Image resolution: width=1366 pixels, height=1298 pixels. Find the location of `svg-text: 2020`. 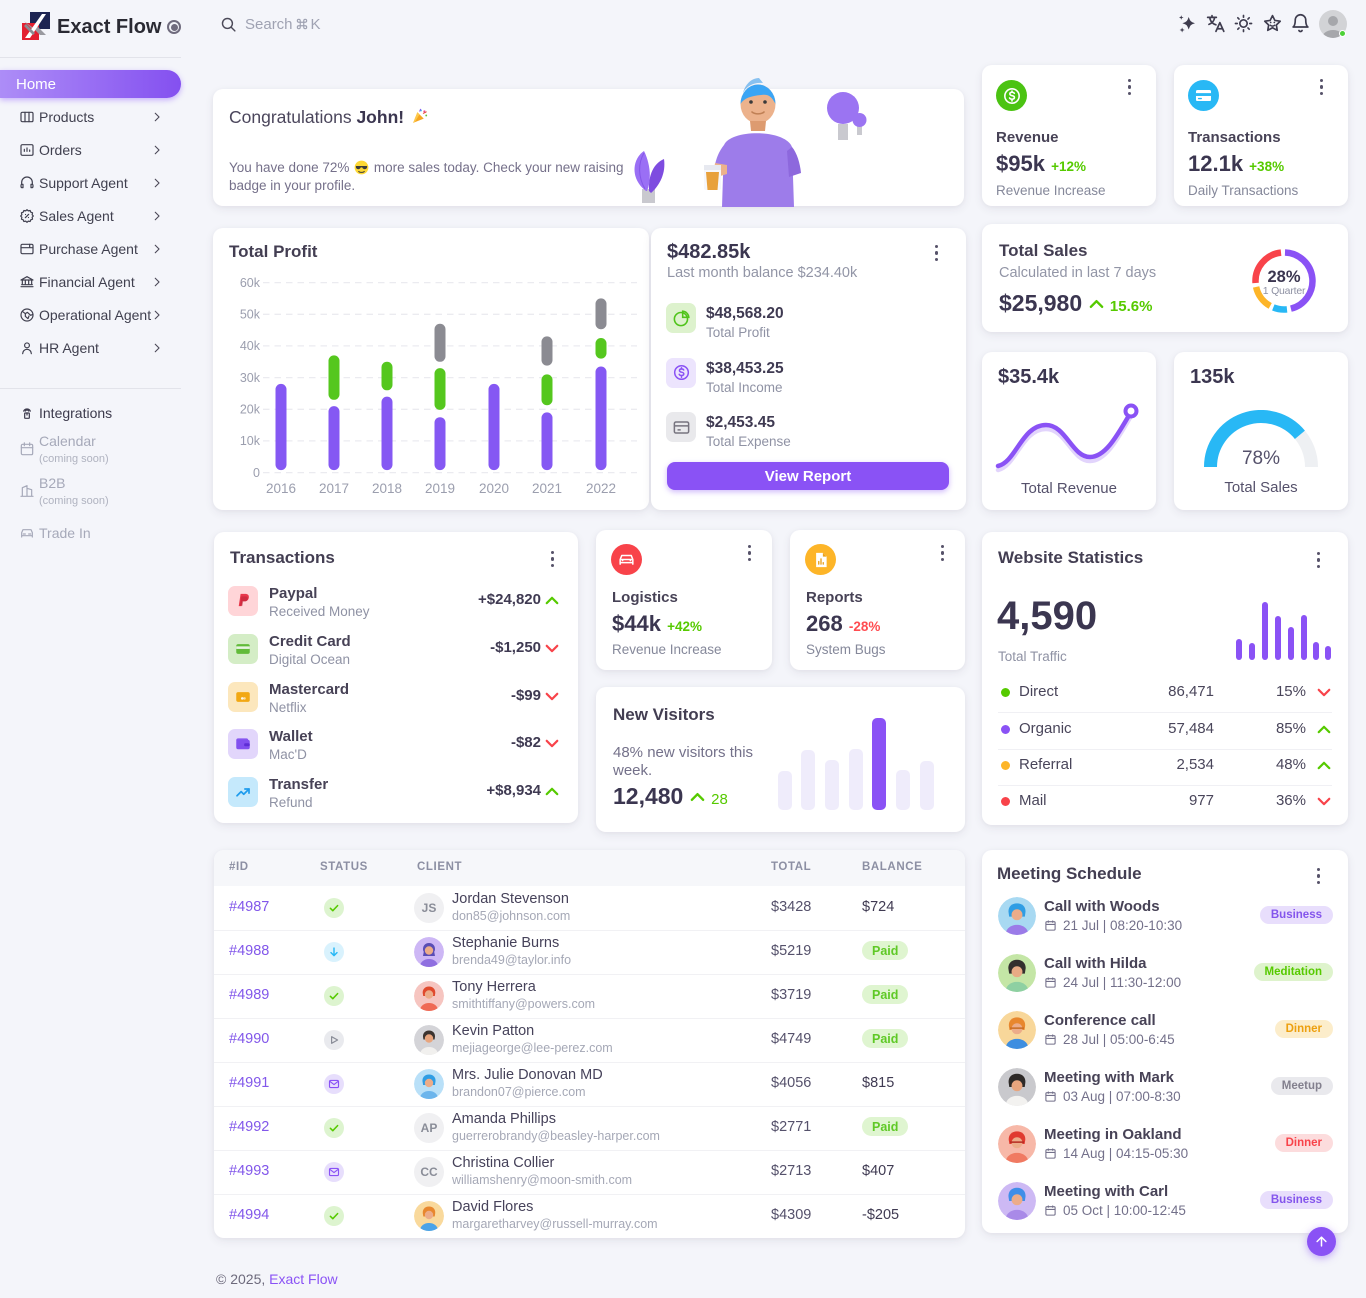

svg-text: 2020 is located at coordinates (494, 488).